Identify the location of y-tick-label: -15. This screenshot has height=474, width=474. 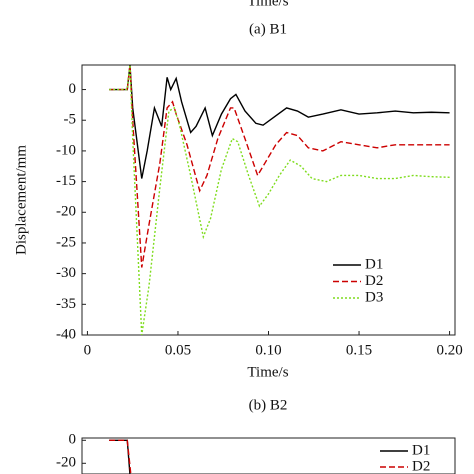
(66, 181).